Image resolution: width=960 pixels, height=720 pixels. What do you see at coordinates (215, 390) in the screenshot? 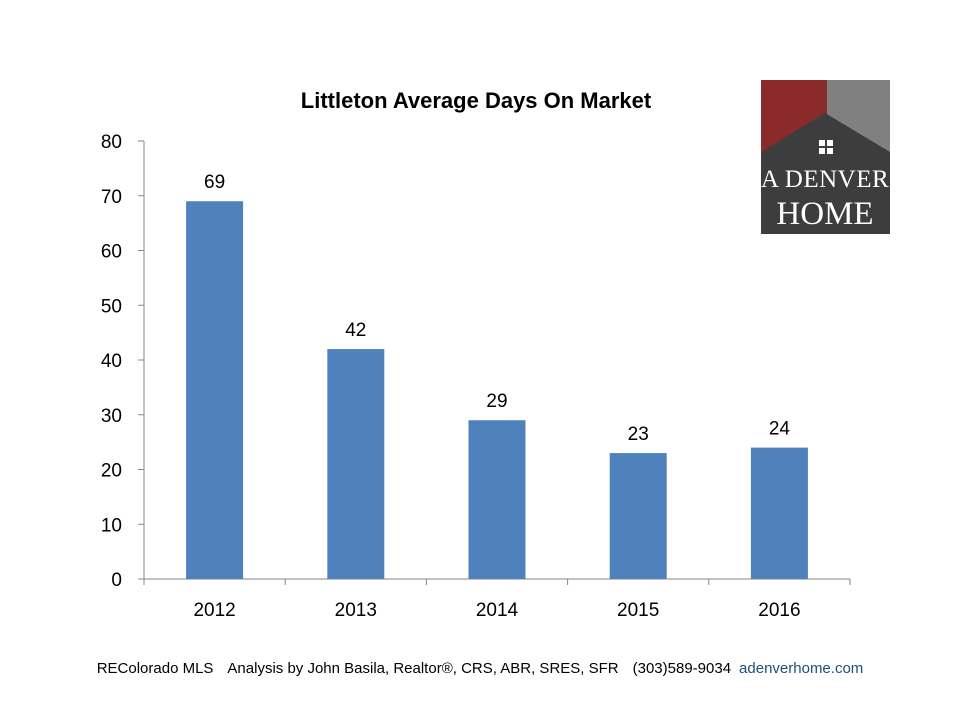
I see `bar-2012` at bounding box center [215, 390].